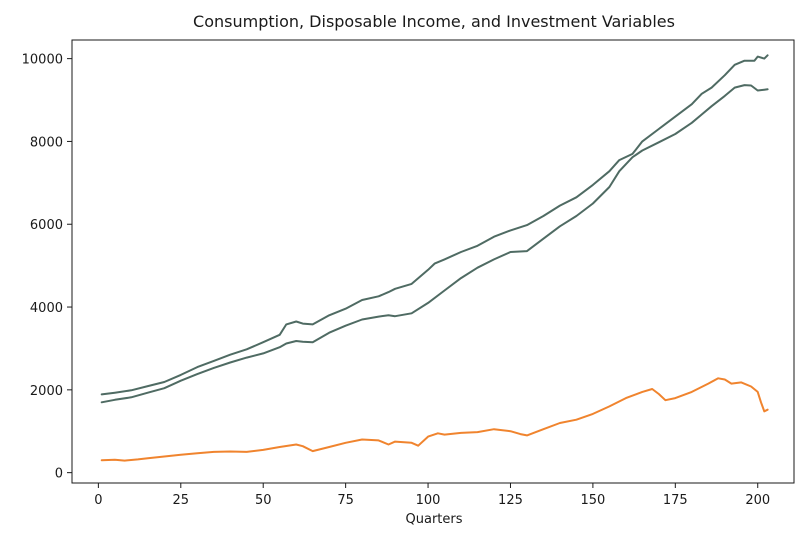 This screenshot has width=809, height=537. I want to click on y-axis: 0 2000 4000 6000 8000 10000, so click(47, 267).